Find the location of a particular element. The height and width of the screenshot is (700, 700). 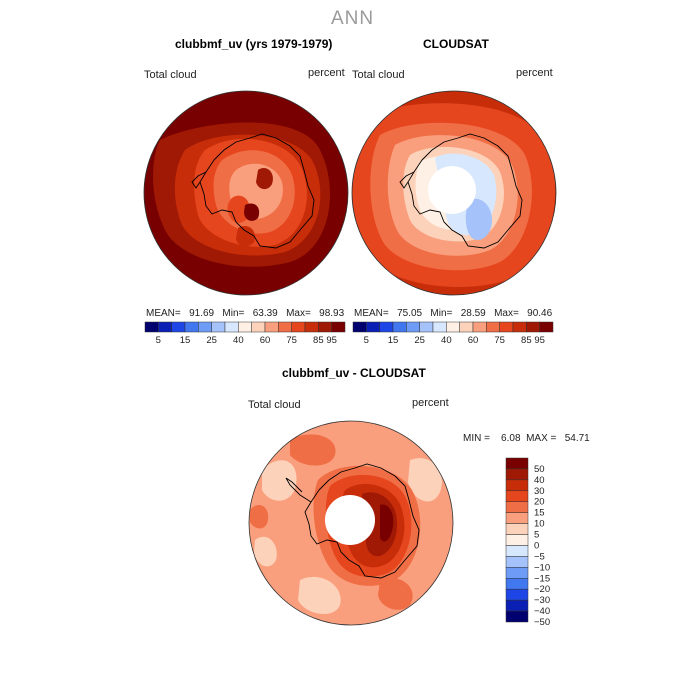

map1-antarctica-coastline is located at coordinates (257, 191).